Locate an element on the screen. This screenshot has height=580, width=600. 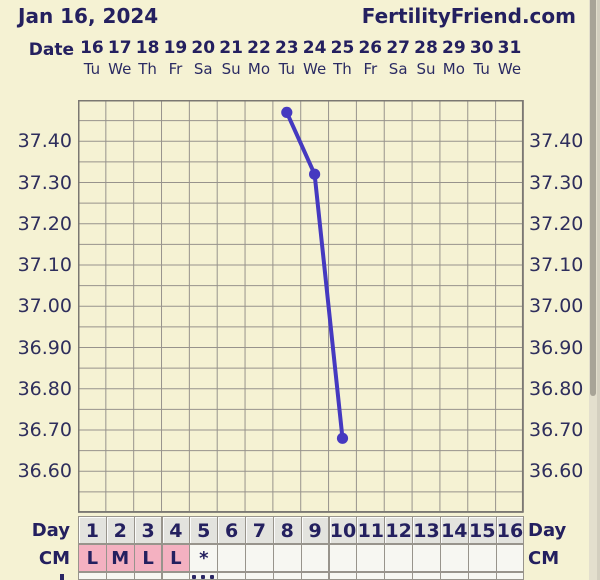
cycle-day-cell: 14 is located at coordinates (454, 530).